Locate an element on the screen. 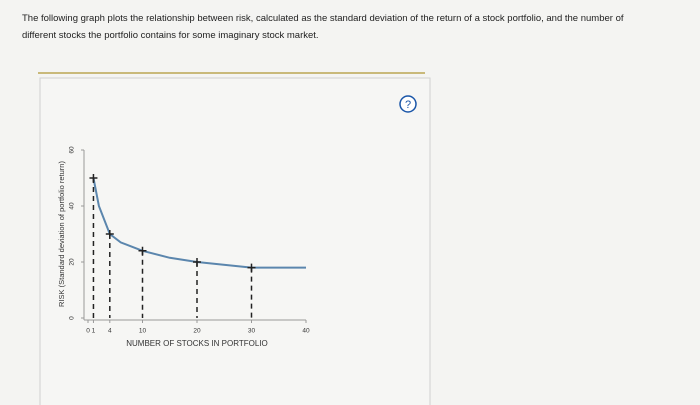 This screenshot has width=700, height=405. y-tick-label: 40 is located at coordinates (72, 206).